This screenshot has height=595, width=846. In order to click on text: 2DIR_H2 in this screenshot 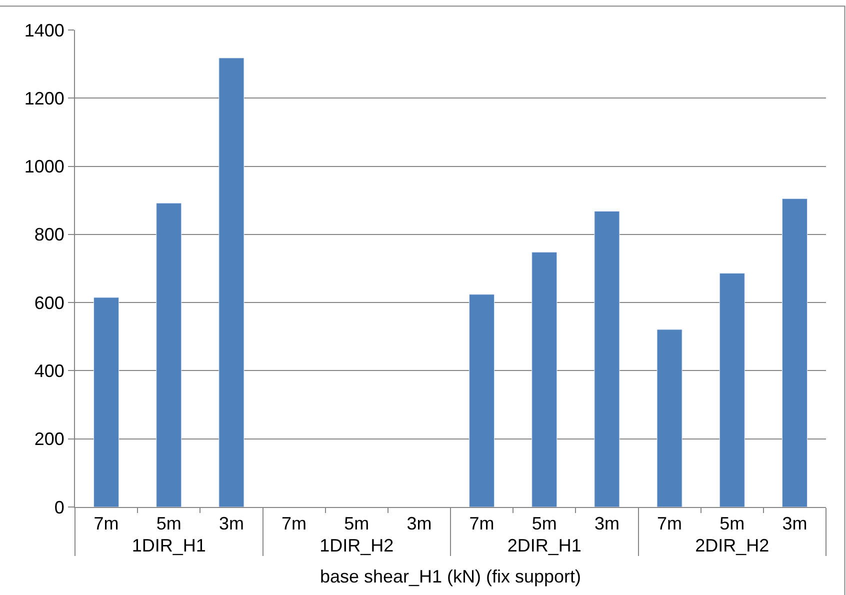, I will do `click(732, 546)`.